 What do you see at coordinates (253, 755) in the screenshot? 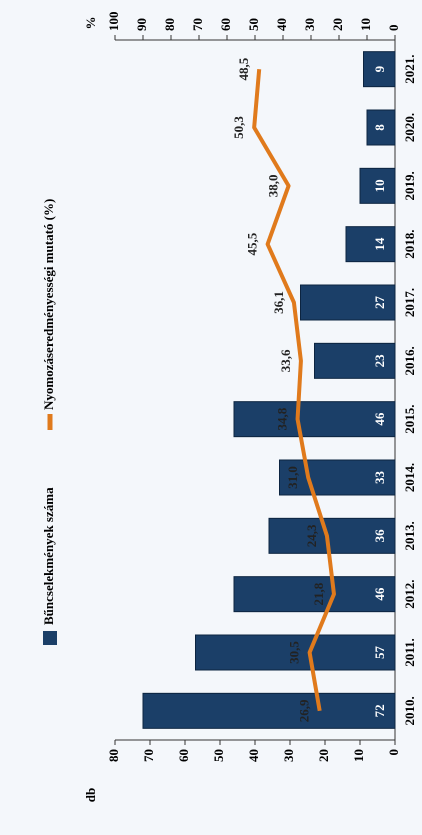
I see `y-tick-label: 40` at bounding box center [253, 755].